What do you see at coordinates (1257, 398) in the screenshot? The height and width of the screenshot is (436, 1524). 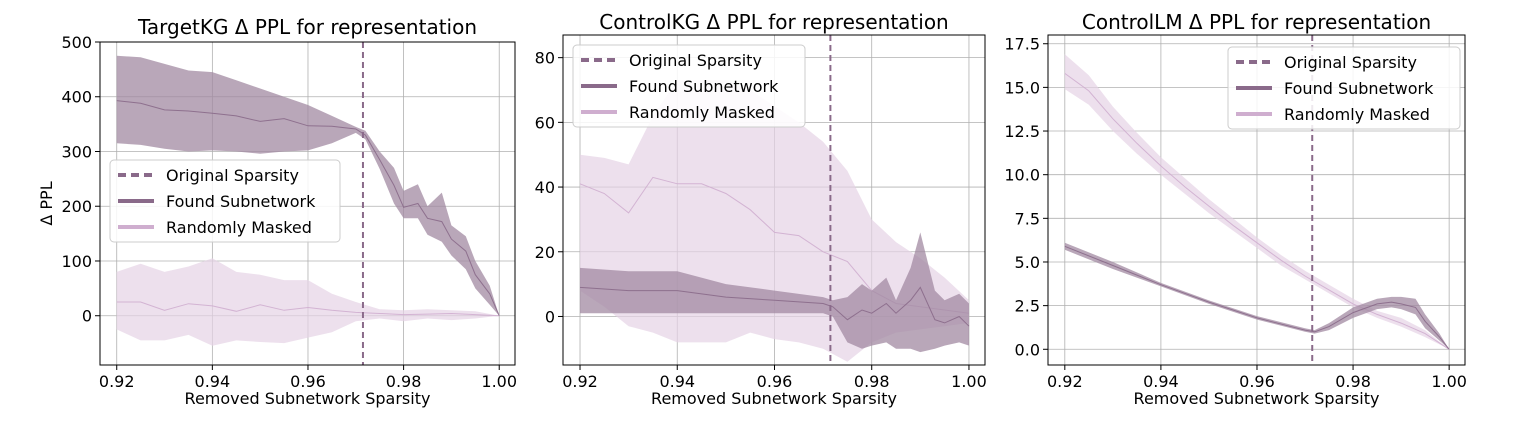 I see `chart-3-xlabel: Removed Subnetwork Sparsity` at bounding box center [1257, 398].